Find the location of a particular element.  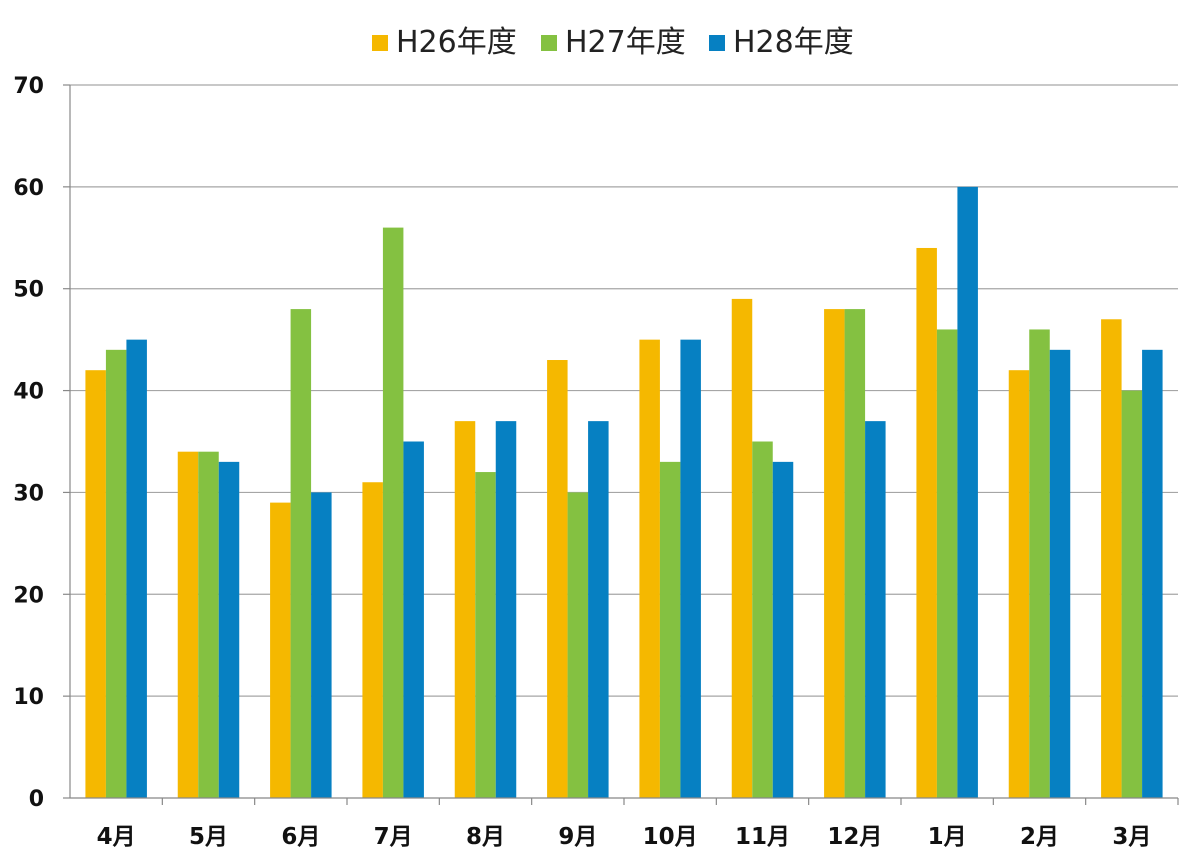

x-tick-label: 11月 is located at coordinates (762, 837).